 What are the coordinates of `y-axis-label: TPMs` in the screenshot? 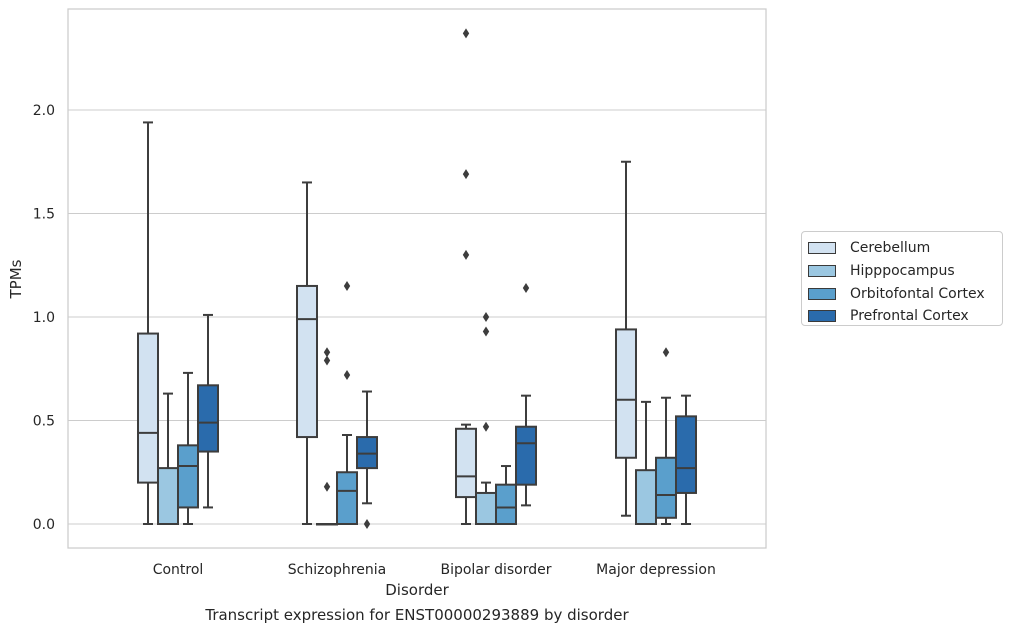 It's located at (16, 279).